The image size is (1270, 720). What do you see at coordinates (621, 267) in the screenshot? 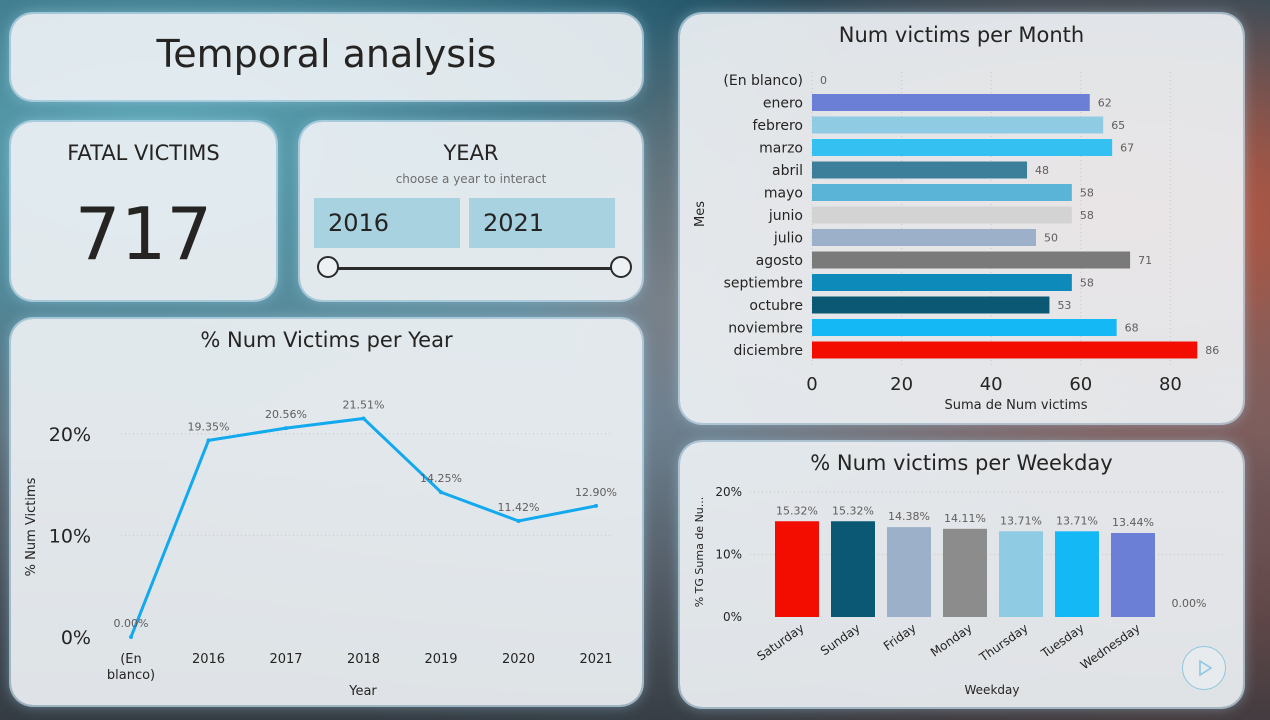
I see `year-slider-end-handle` at bounding box center [621, 267].